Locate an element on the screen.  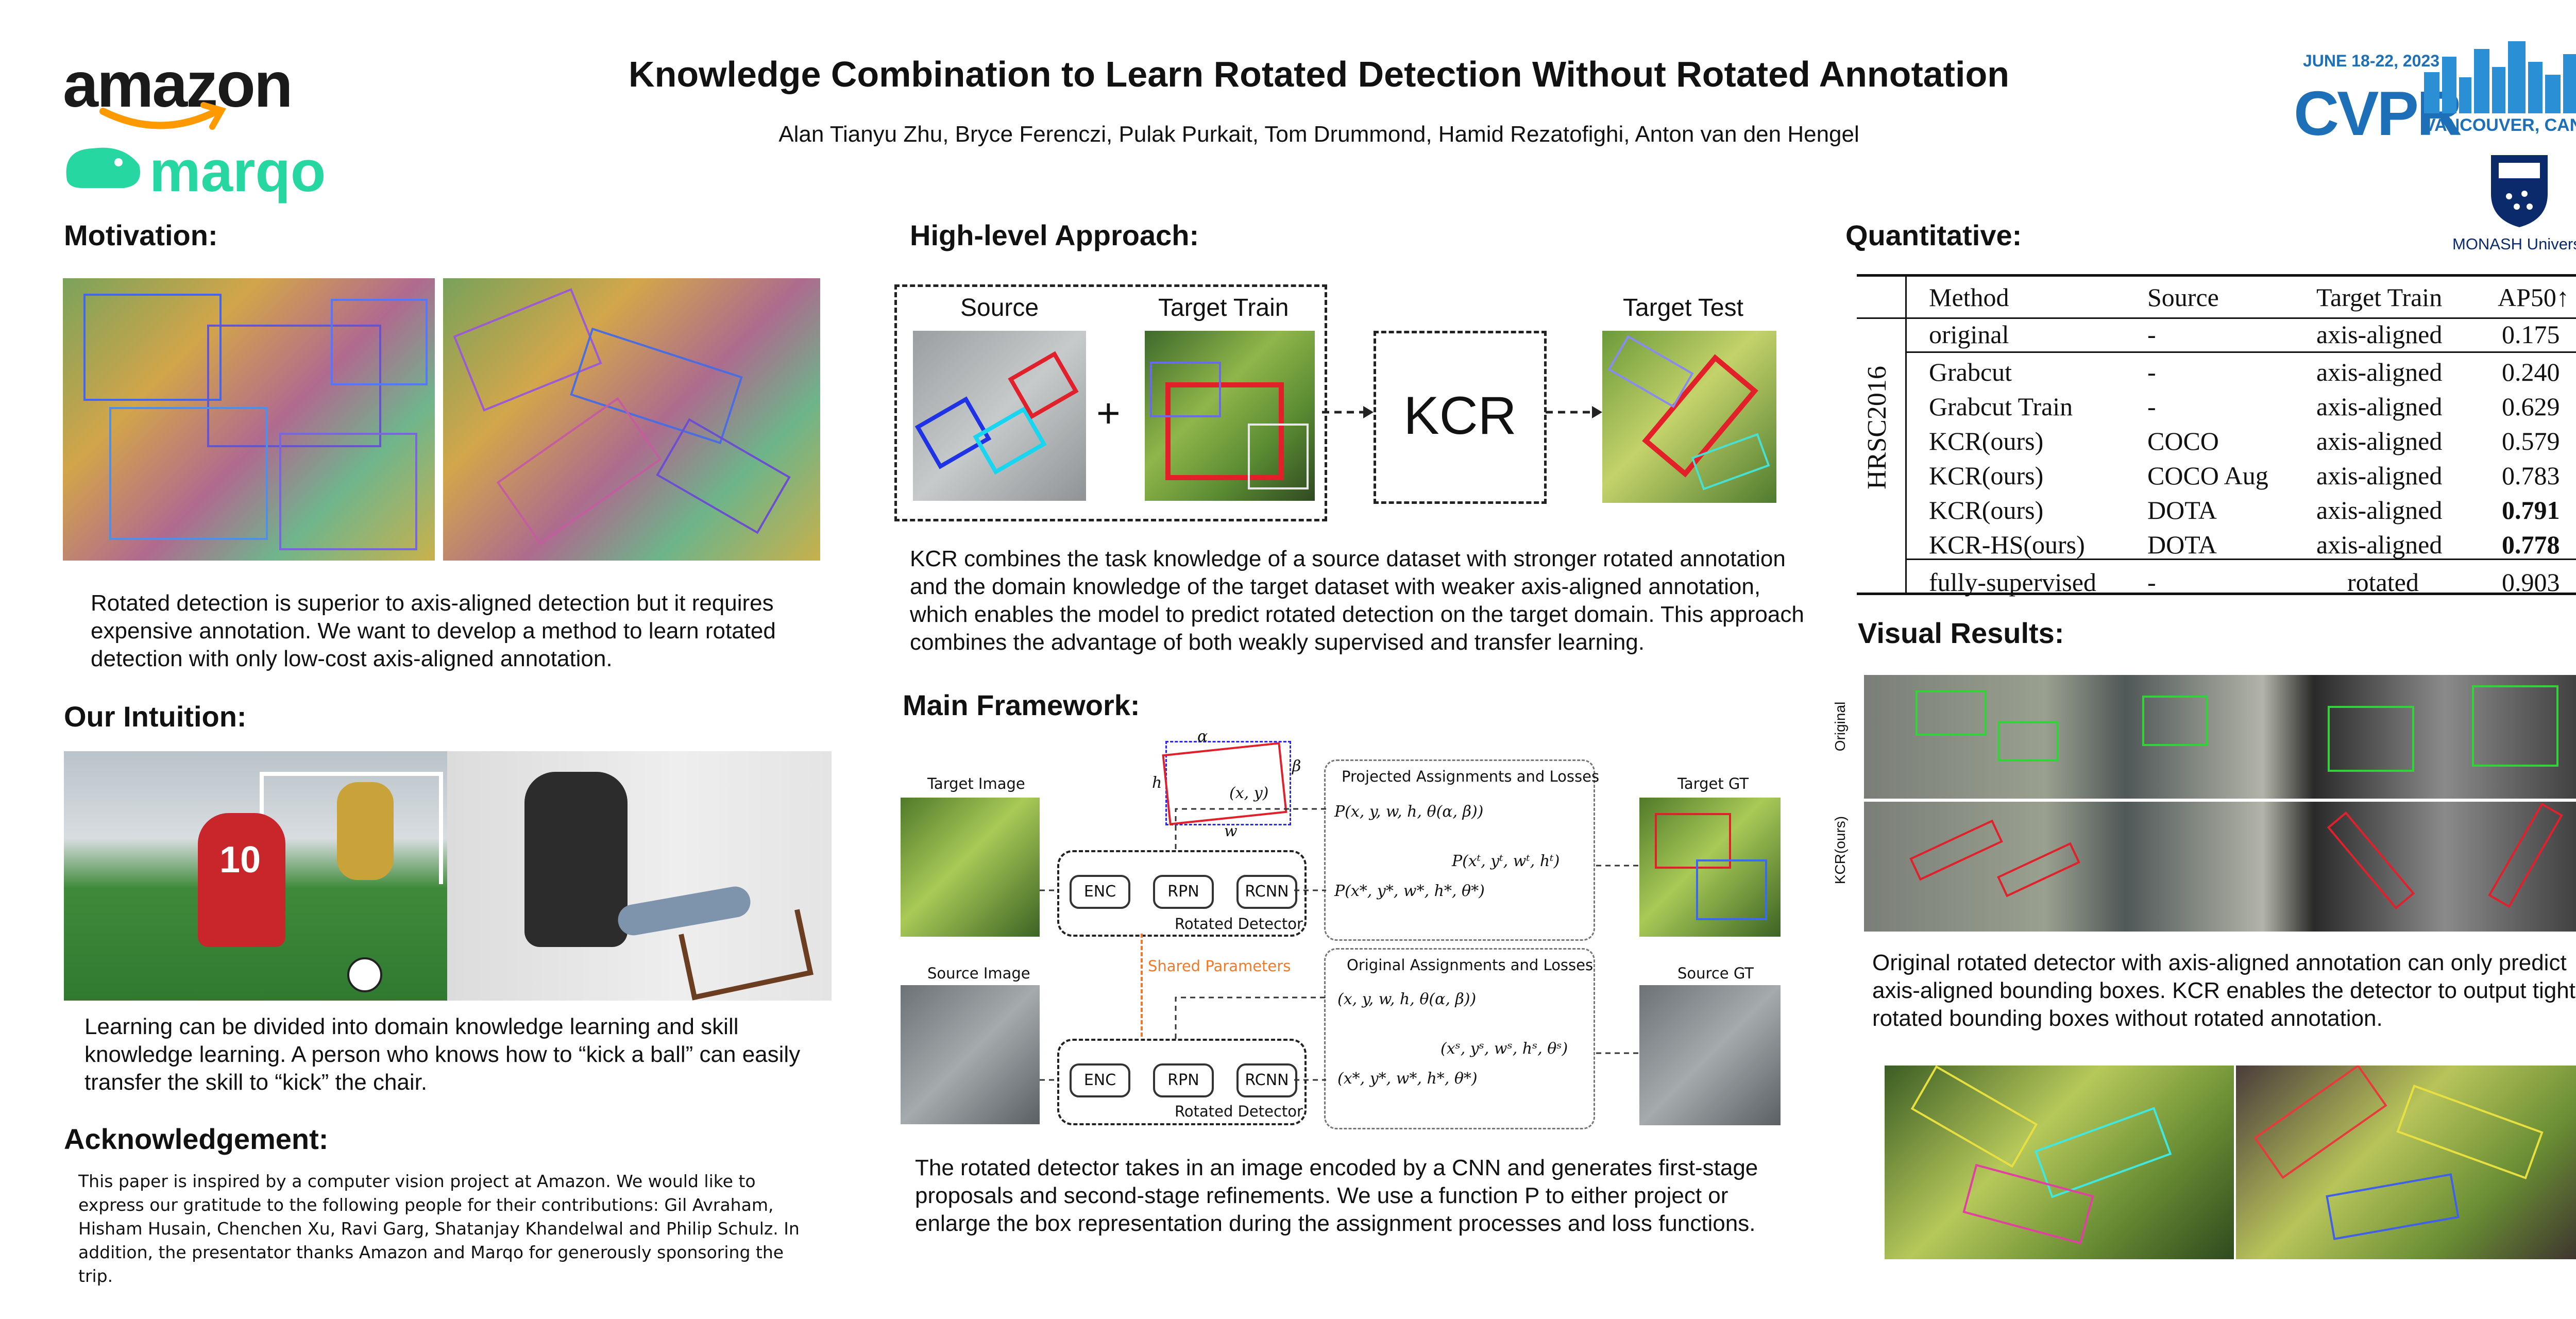
table-cell-method: original is located at coordinates (1969, 334).